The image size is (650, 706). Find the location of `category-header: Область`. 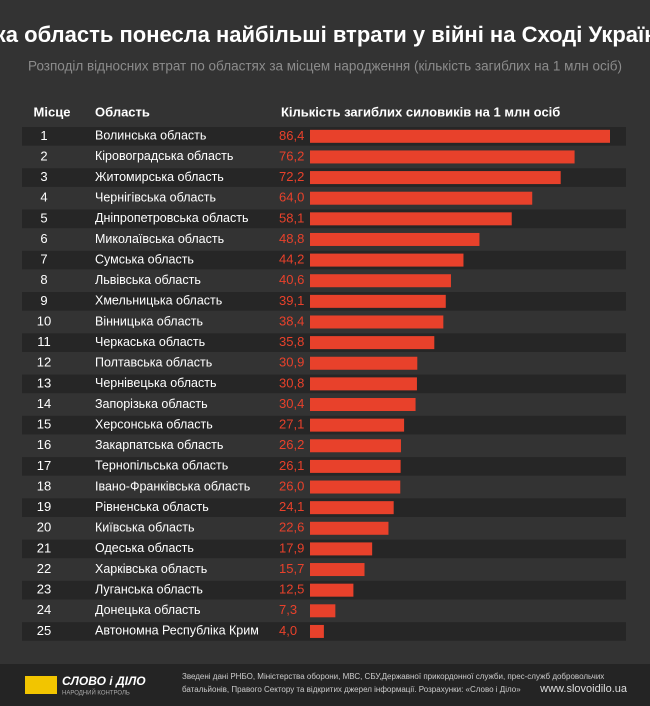

category-header: Область is located at coordinates (122, 111).